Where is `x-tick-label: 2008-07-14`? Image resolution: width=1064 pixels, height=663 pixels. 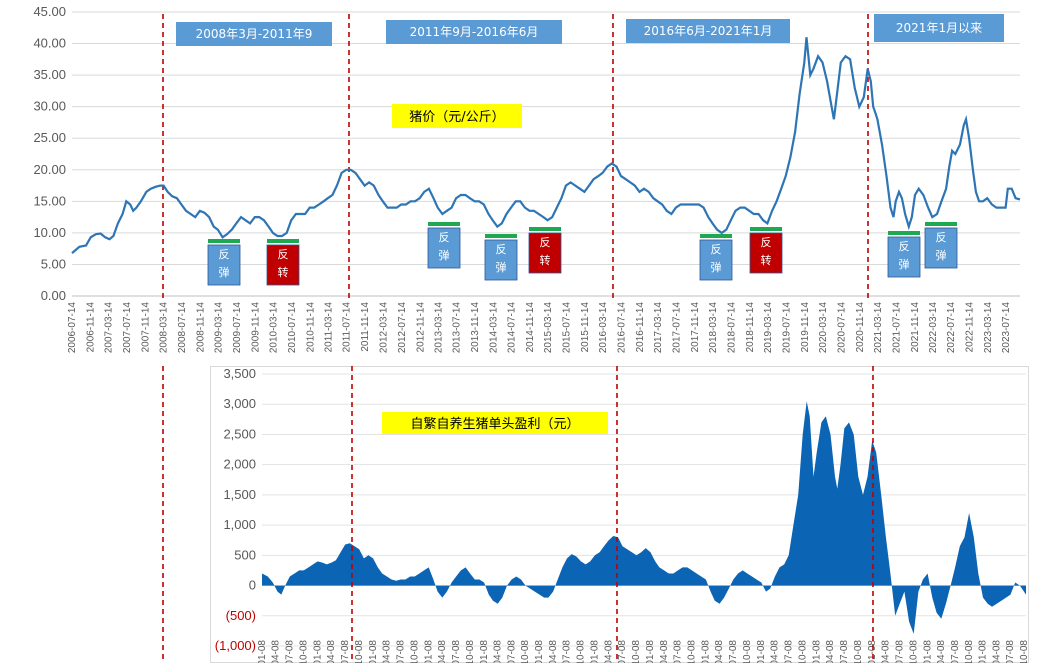
x-tick-label: 2008-07-14 is located at coordinates (182, 328).